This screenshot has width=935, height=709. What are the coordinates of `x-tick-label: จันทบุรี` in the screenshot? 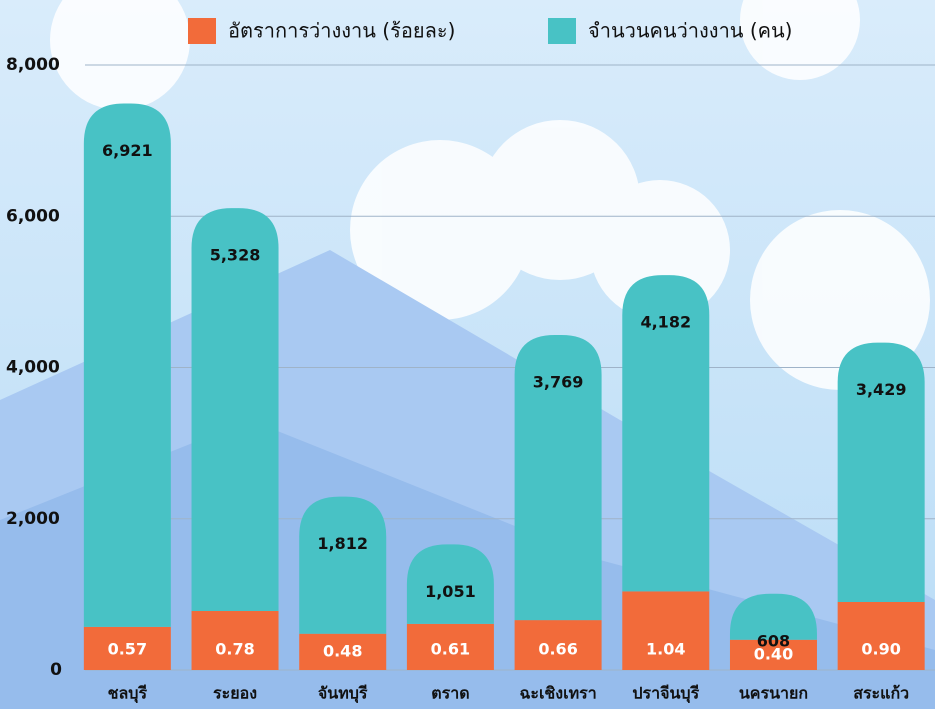 It's located at (343, 694).